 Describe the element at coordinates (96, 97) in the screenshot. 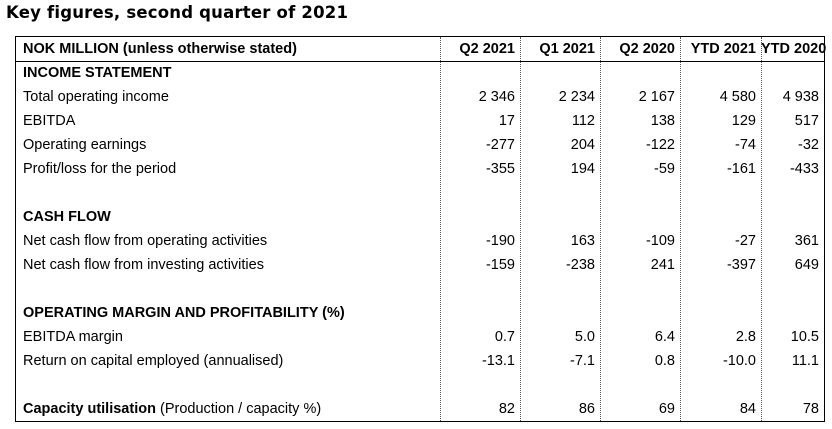

I see `row-label: Total operating income` at that location.